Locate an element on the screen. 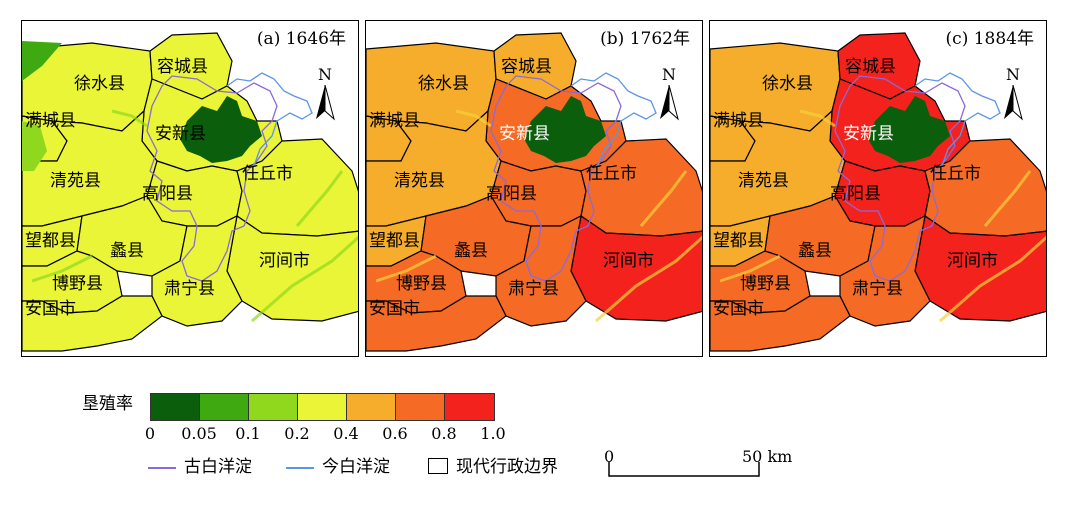  ancient-lake-legend-line is located at coordinates (162, 468).